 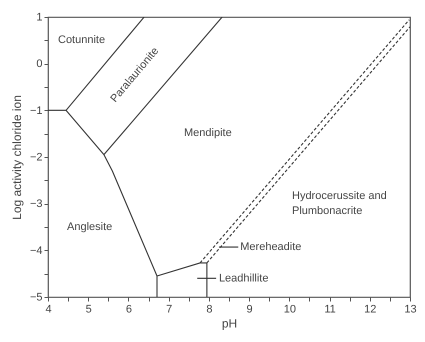 What do you see at coordinates (89, 310) in the screenshot?
I see `x-tick-label: 5` at bounding box center [89, 310].